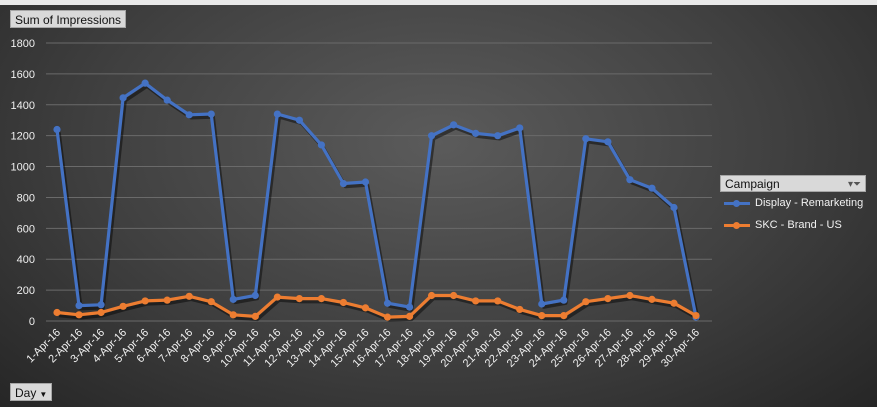 The width and height of the screenshot is (877, 407). Describe the element at coordinates (43, 394) in the screenshot. I see `chevron-down-icon: ▼` at that location.